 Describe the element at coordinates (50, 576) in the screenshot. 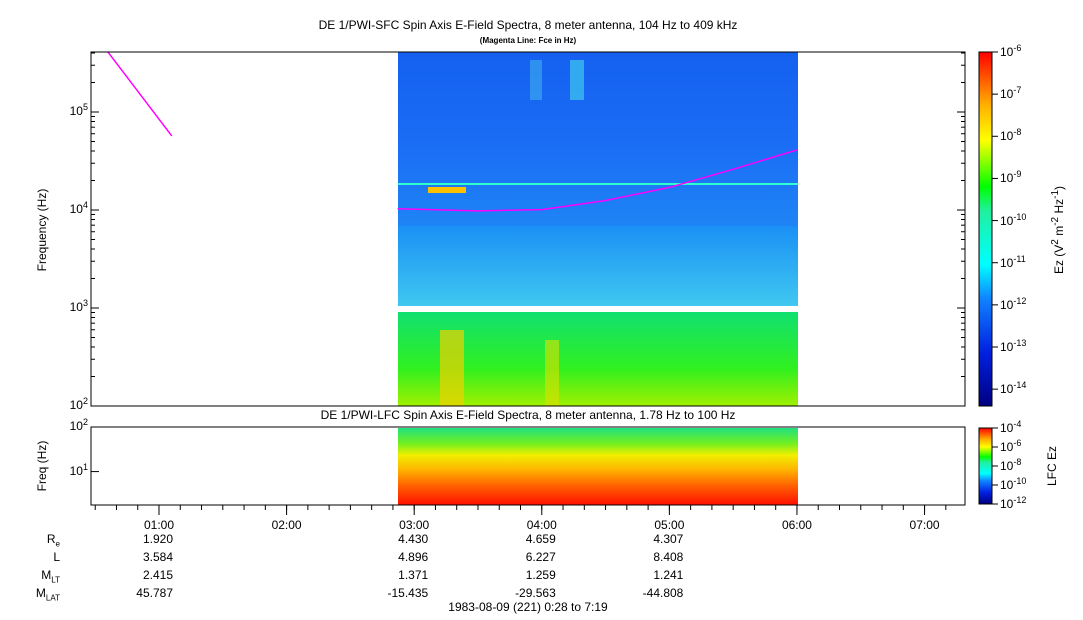

I see `ephemeris-row-label: MLT` at that location.